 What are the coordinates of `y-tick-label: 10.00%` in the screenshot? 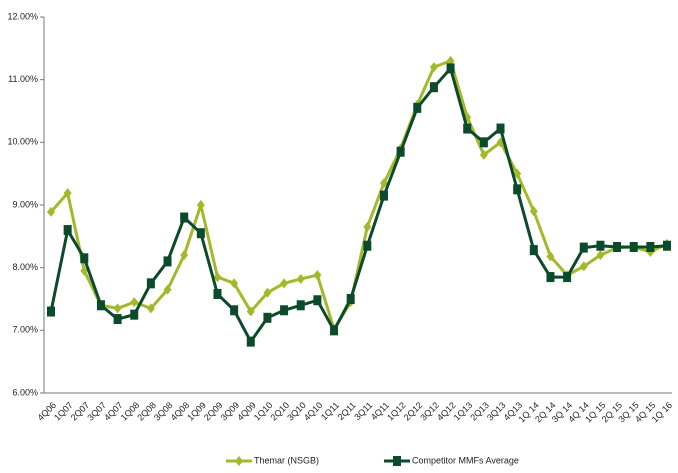 It's located at (22, 142).